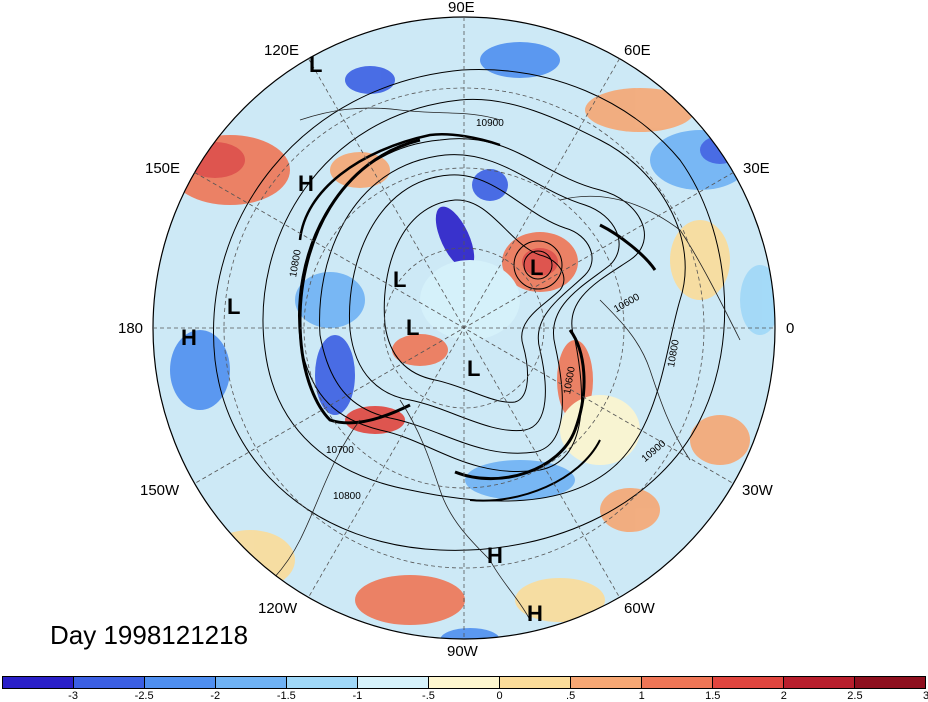 Image resolution: width=928 pixels, height=702 pixels. Describe the element at coordinates (282, 50) in the screenshot. I see `longitude-label-120e: 120E` at that location.